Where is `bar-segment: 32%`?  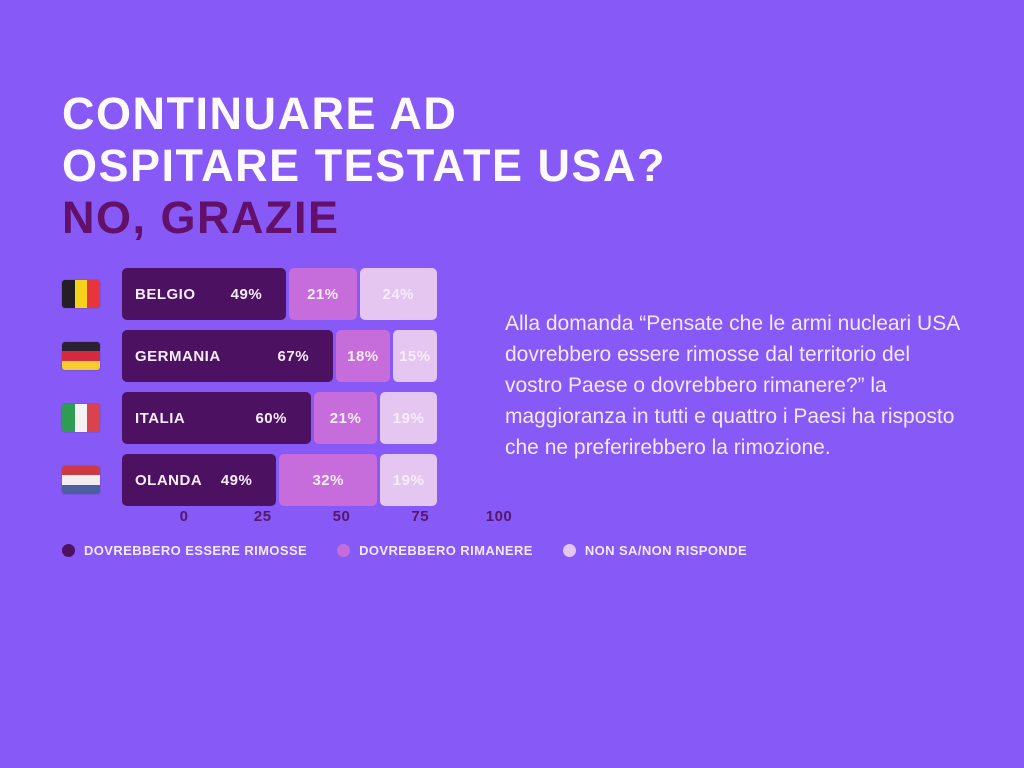
bar-segment: 32% is located at coordinates (328, 480).